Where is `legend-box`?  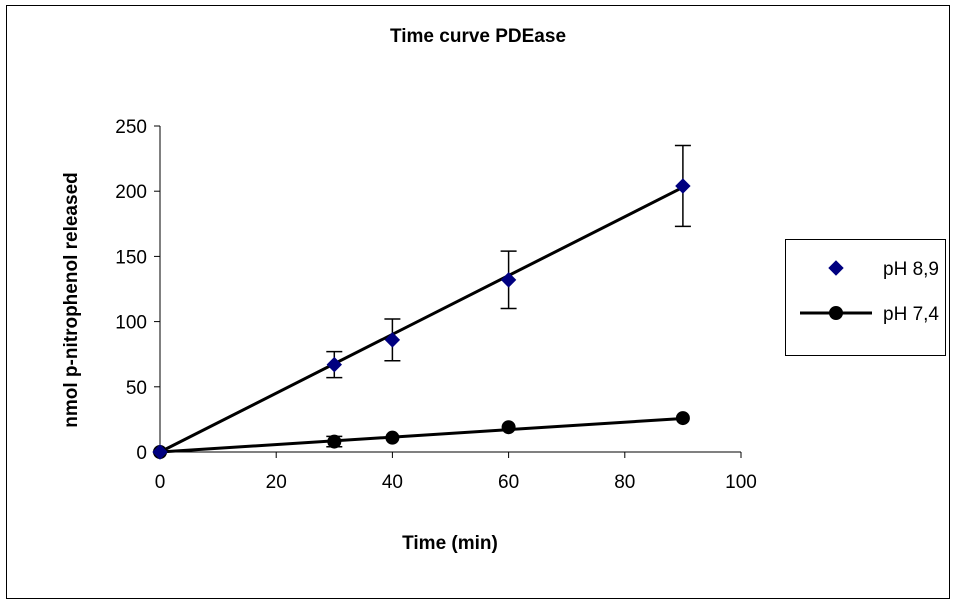 legend-box is located at coordinates (865, 297).